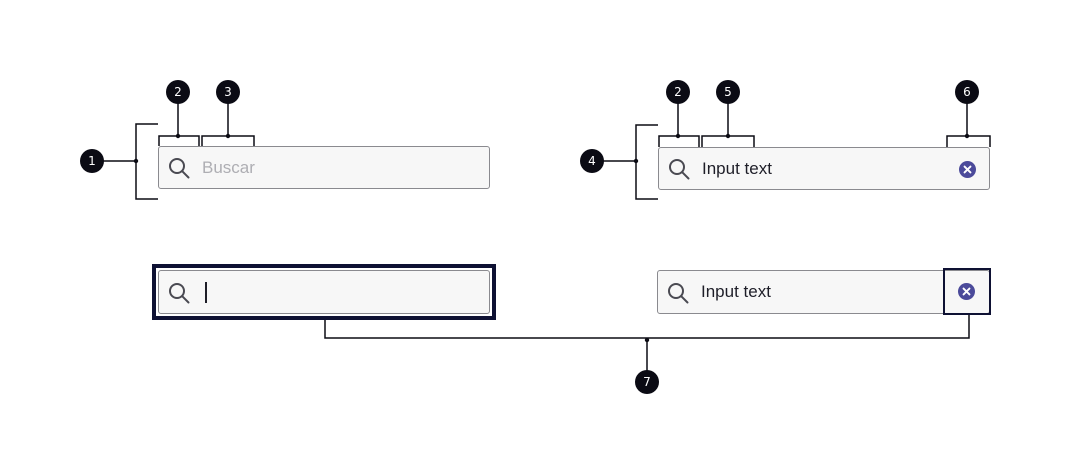 This screenshot has width=1070, height=474. What do you see at coordinates (728, 92) in the screenshot?
I see `badge-5: 5` at bounding box center [728, 92].